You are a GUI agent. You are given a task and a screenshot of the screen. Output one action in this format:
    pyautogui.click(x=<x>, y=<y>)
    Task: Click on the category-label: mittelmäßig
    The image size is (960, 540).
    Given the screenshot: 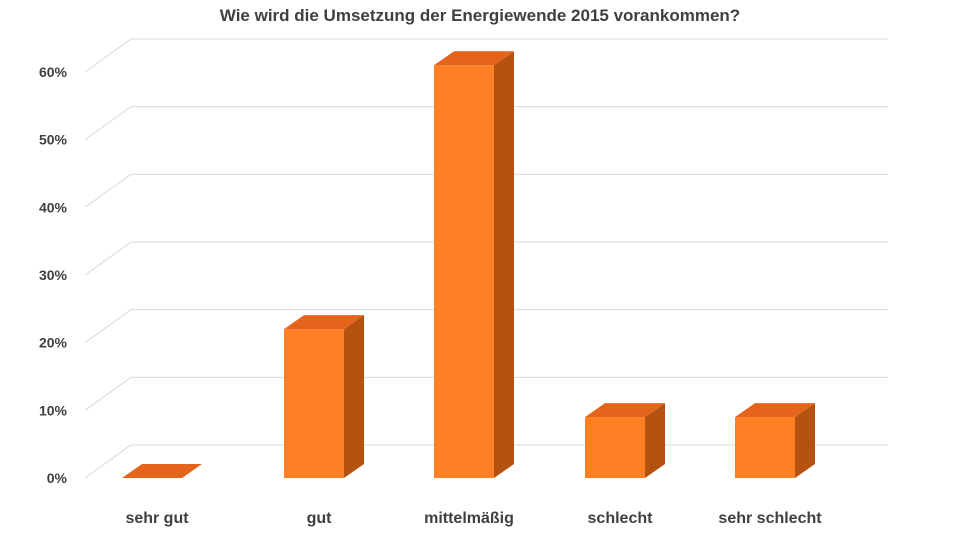 What is the action you would take?
    pyautogui.click(x=469, y=518)
    